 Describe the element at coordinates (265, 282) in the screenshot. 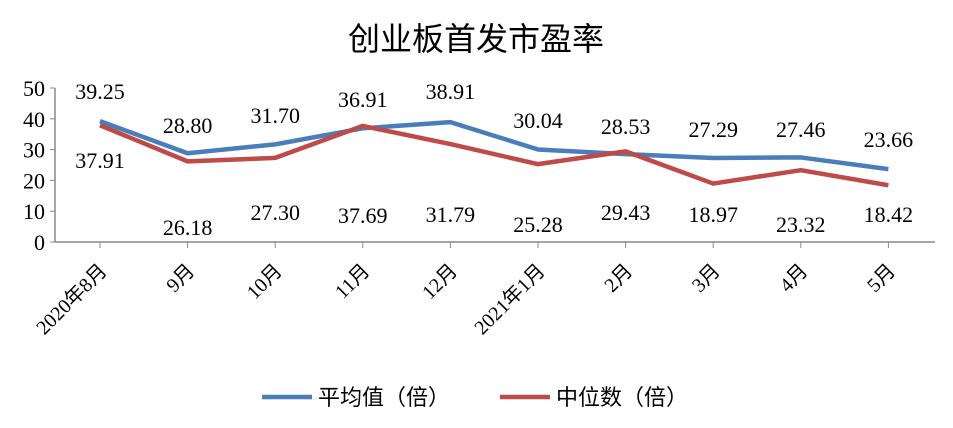

I see `x-tick-label: 10月` at that location.